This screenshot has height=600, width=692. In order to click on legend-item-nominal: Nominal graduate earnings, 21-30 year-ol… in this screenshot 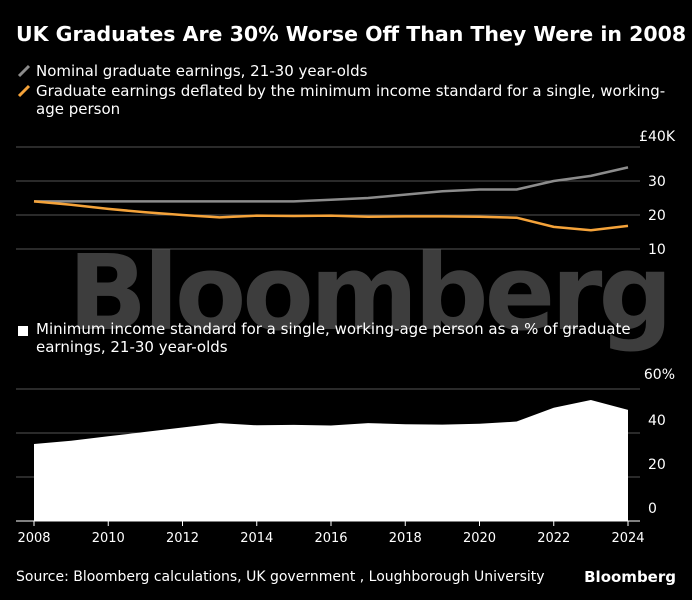, I will do `click(341, 71)`.